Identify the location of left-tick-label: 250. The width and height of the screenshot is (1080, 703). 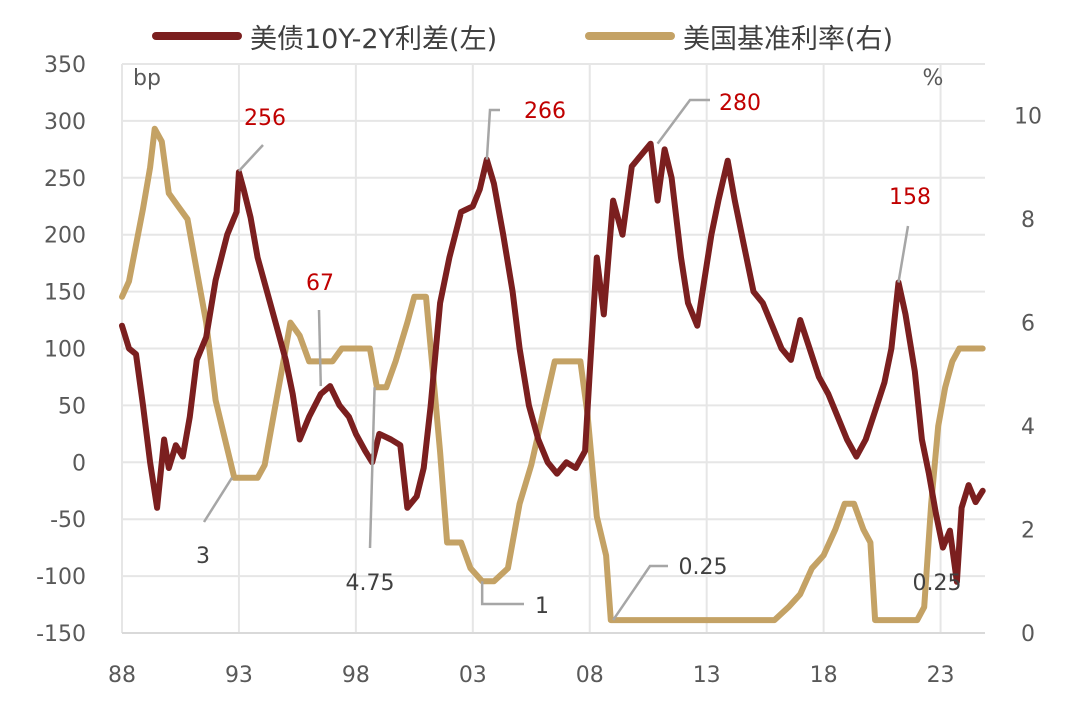
(65, 179).